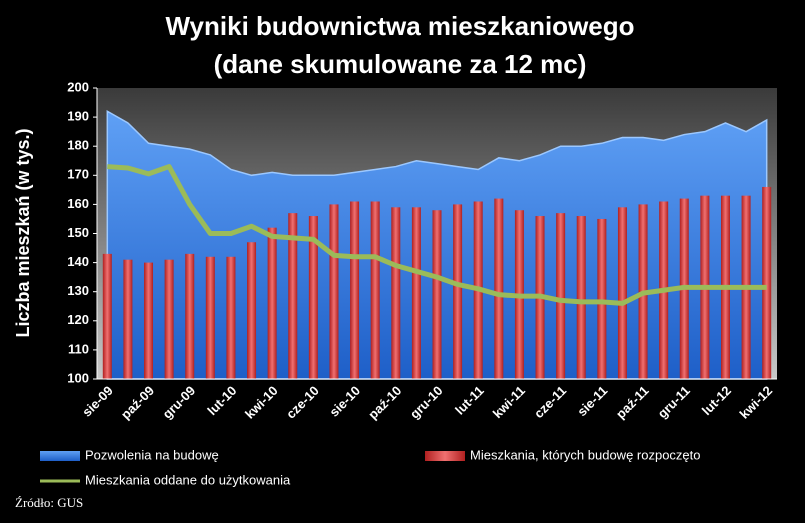 This screenshot has width=805, height=523. What do you see at coordinates (399, 26) in the screenshot?
I see `chart-title: Wyniki budownictwa mieszkaniowego` at bounding box center [399, 26].